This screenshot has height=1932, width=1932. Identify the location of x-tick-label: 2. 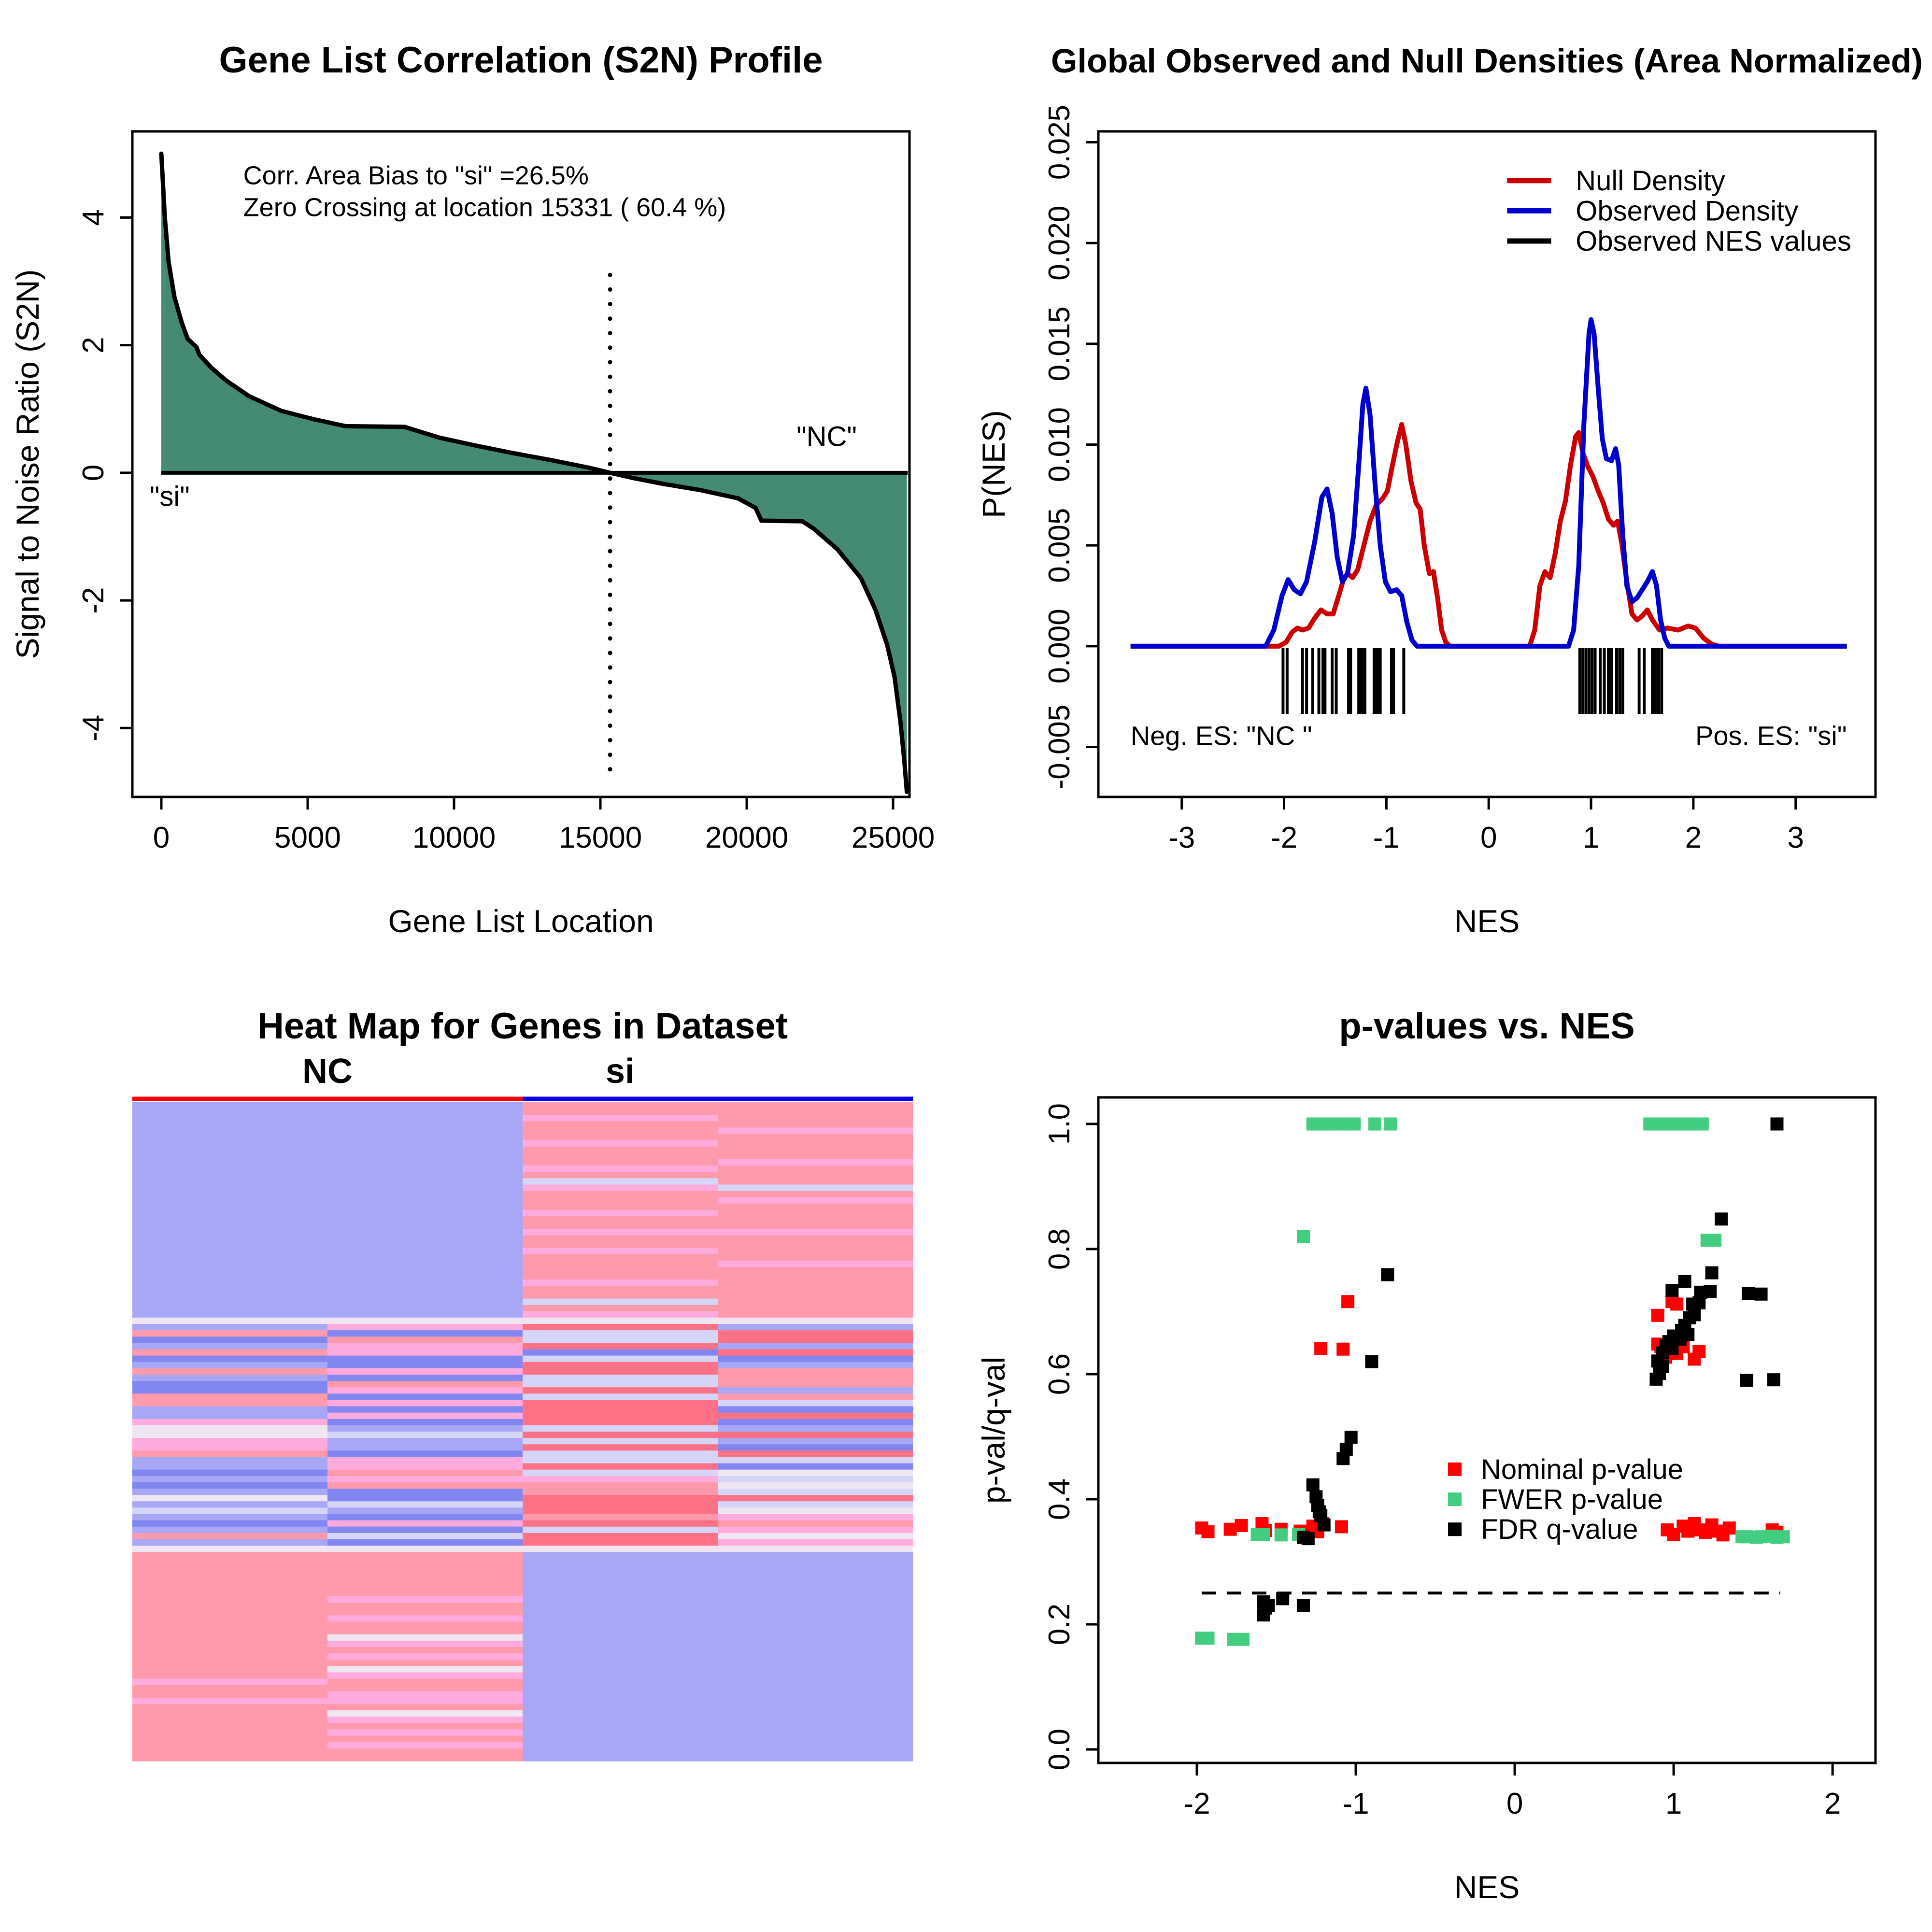
(1693, 837).